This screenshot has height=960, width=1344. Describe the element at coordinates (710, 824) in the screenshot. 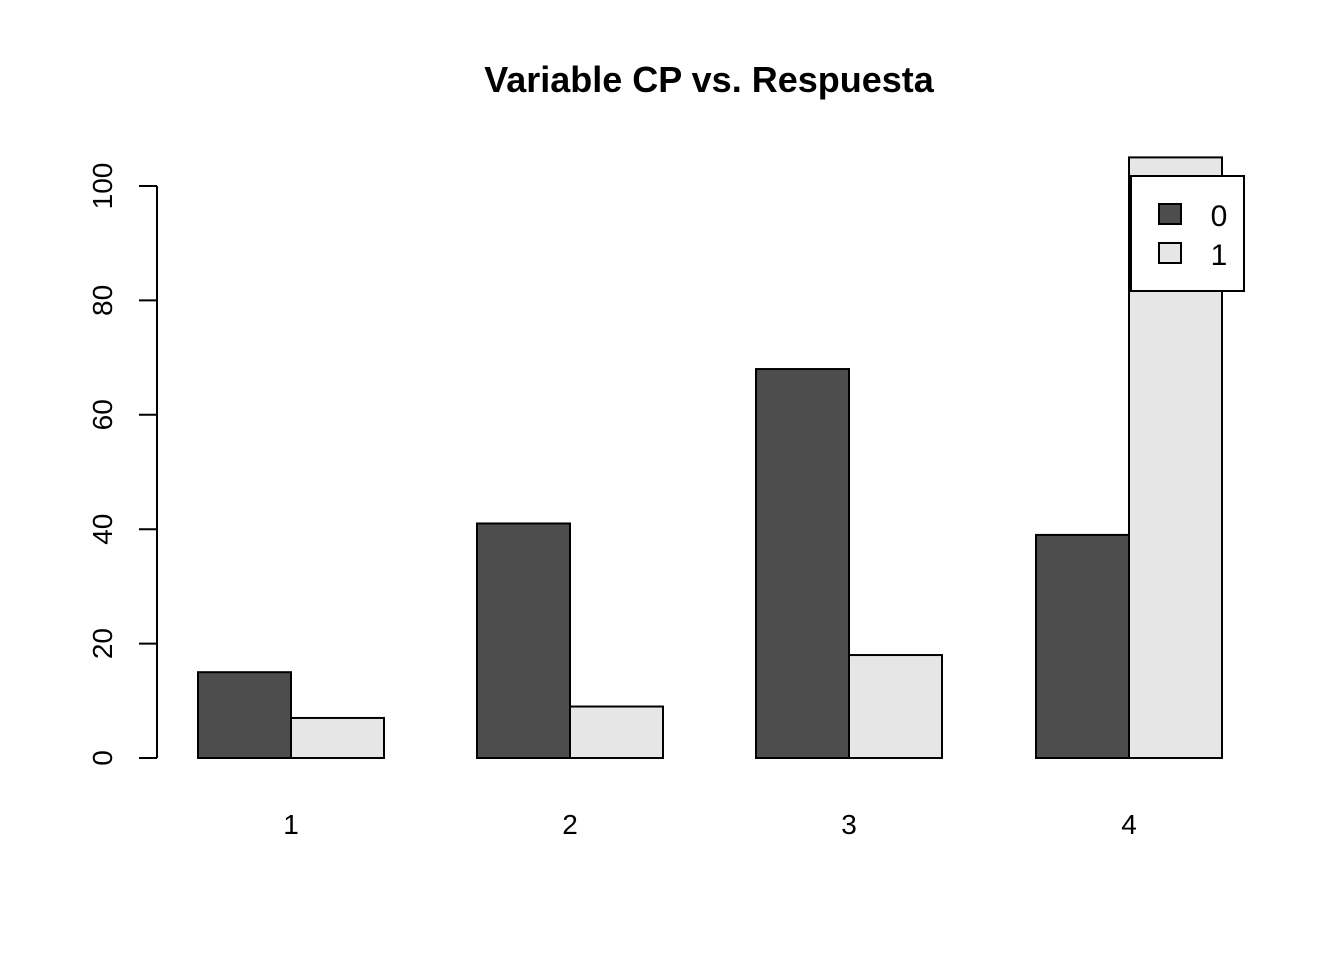

I see `x-axis-labels: 1 2 3 4` at that location.